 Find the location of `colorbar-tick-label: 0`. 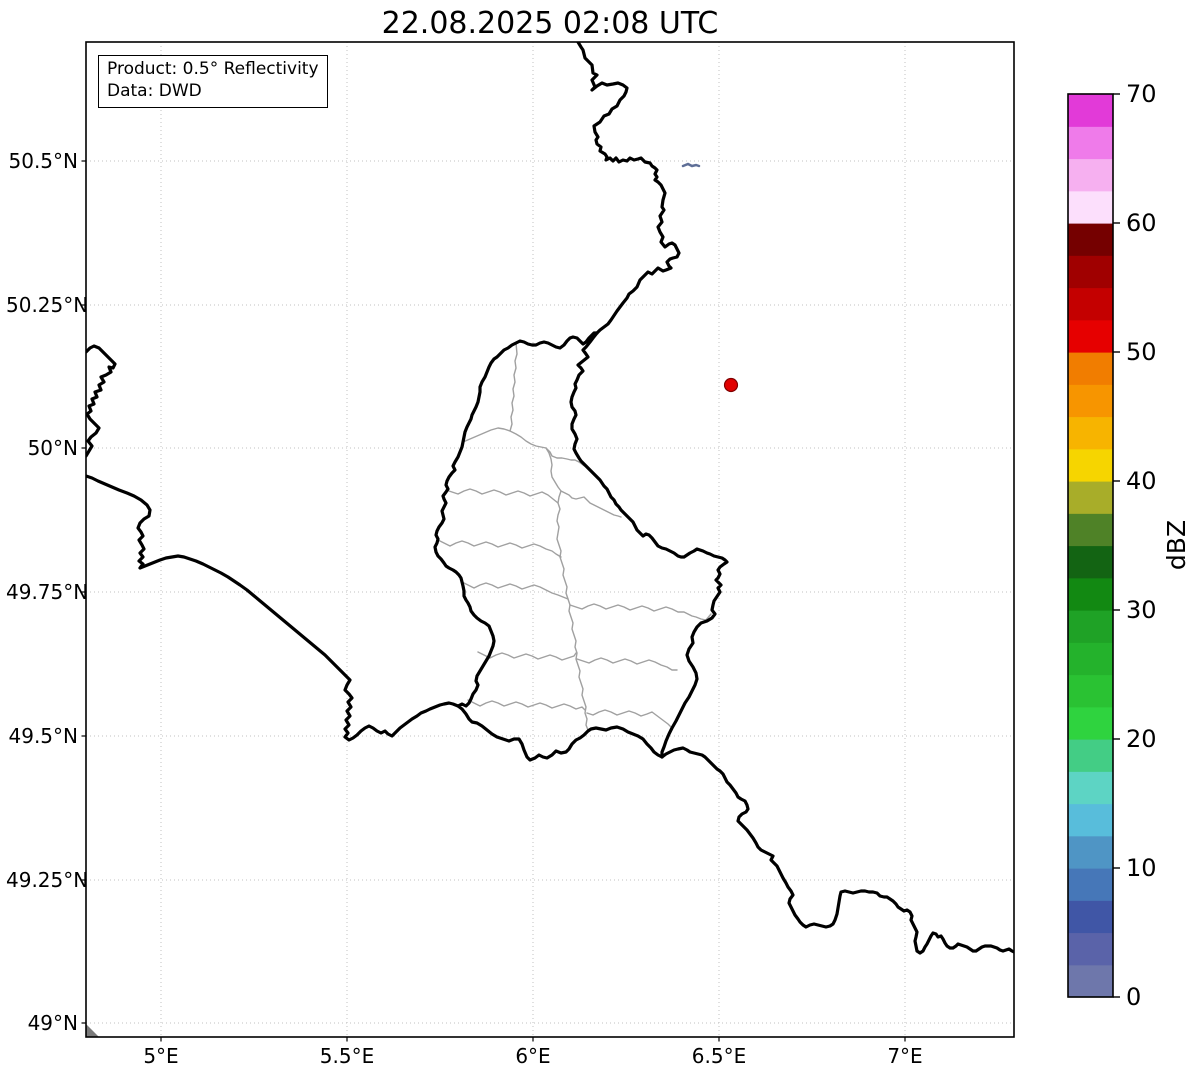

colorbar-tick-label: 0 is located at coordinates (1134, 997).